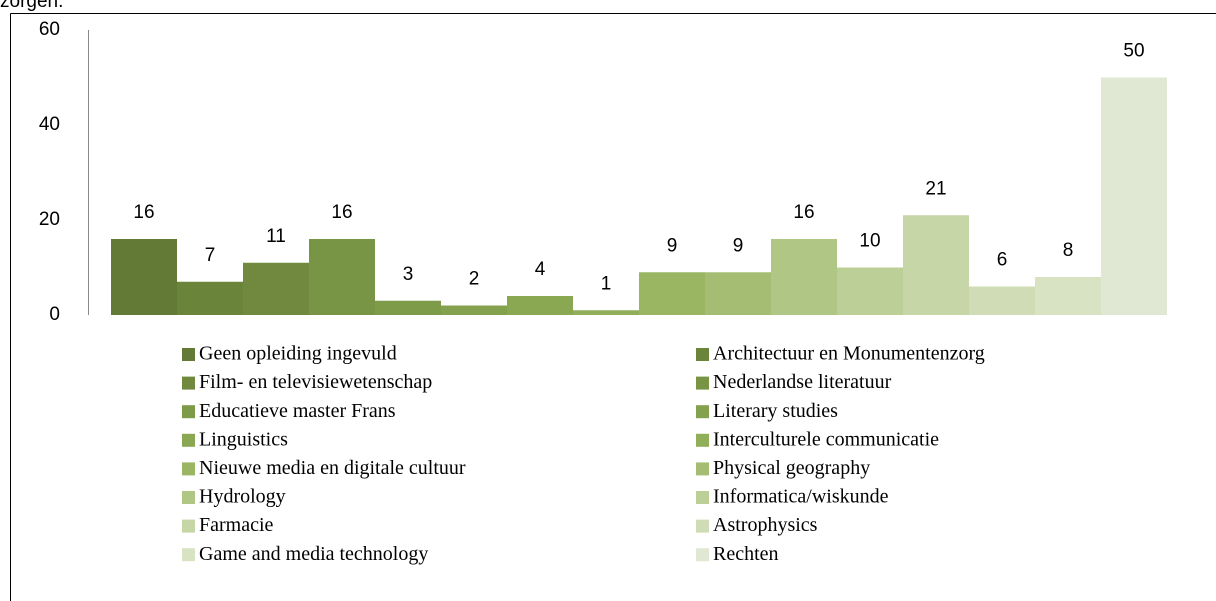 The image size is (1216, 601). Describe the element at coordinates (298, 354) in the screenshot. I see `legend-label: Geen opleiding ingevuld` at that location.